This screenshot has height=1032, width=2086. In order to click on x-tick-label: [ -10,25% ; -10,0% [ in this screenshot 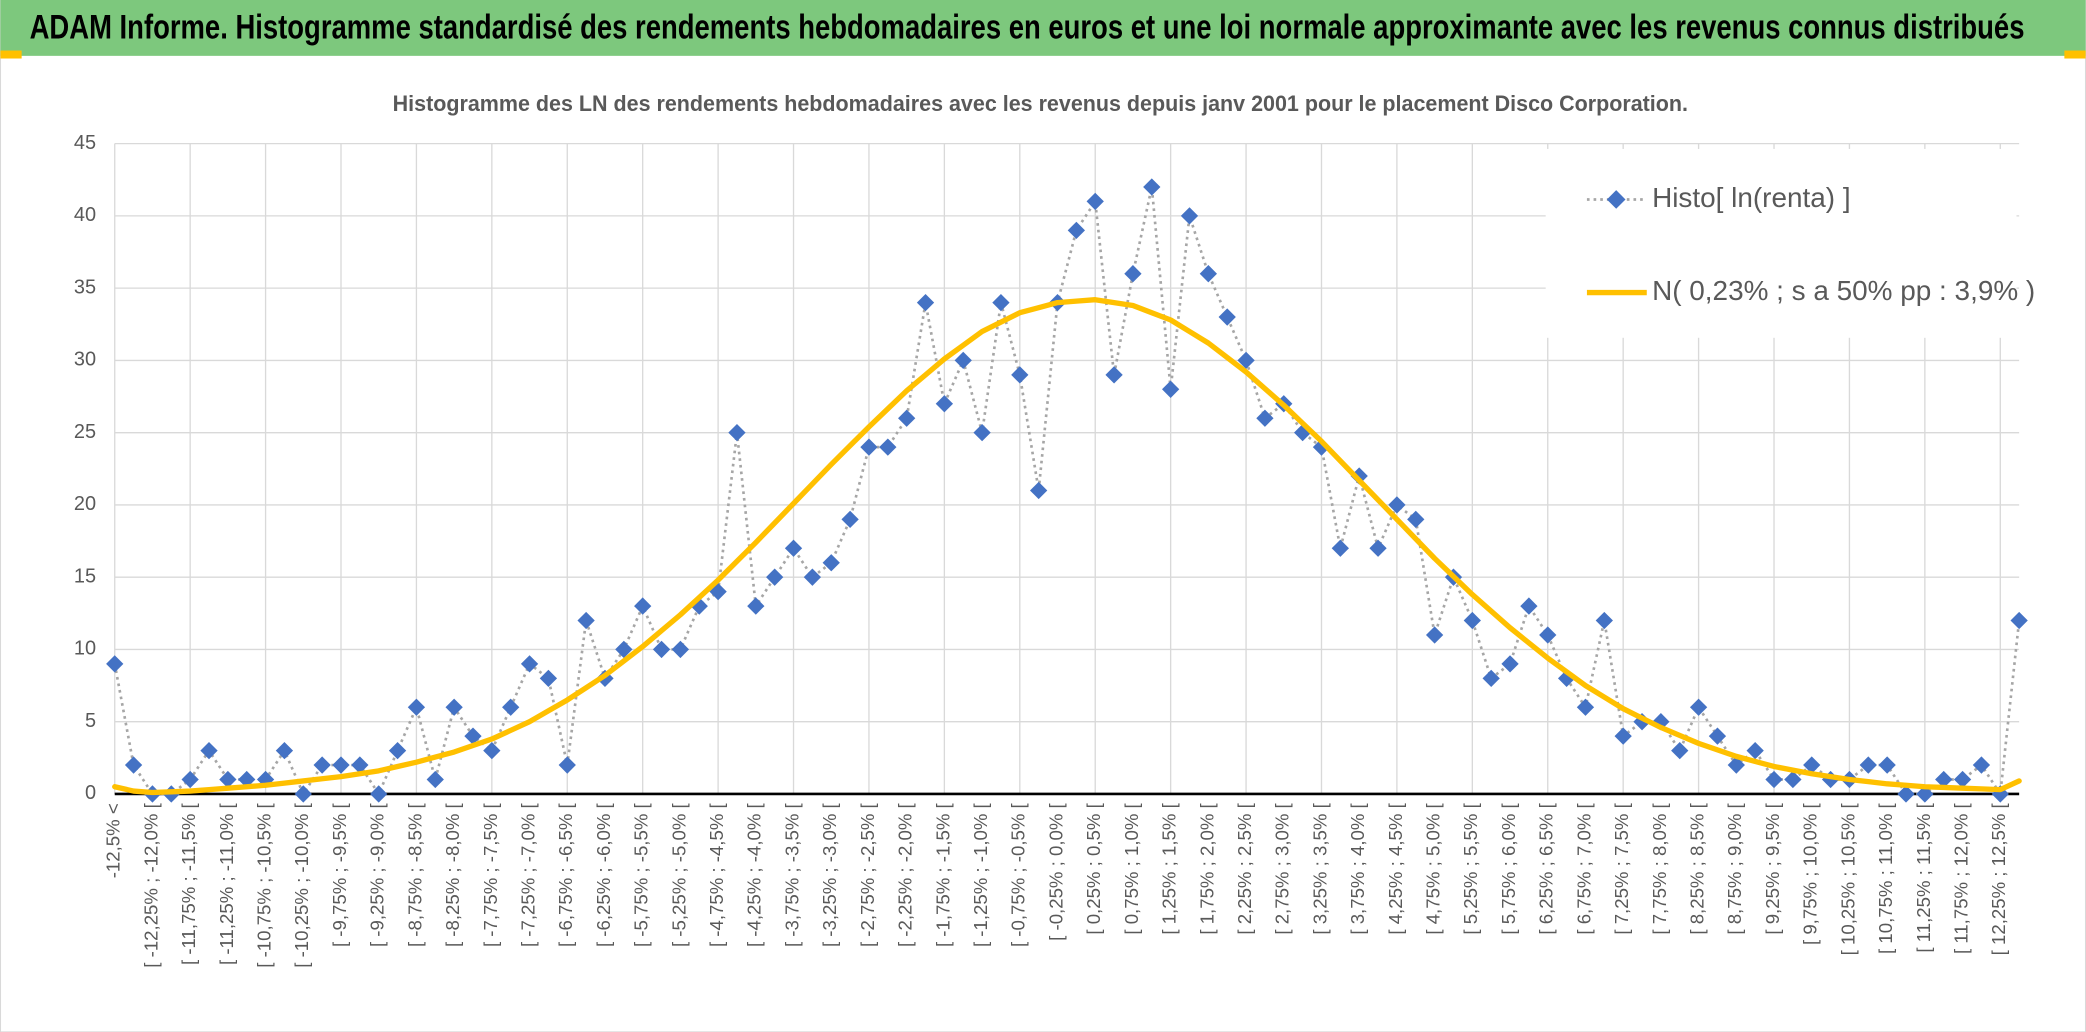, I will do `click(301, 884)`.